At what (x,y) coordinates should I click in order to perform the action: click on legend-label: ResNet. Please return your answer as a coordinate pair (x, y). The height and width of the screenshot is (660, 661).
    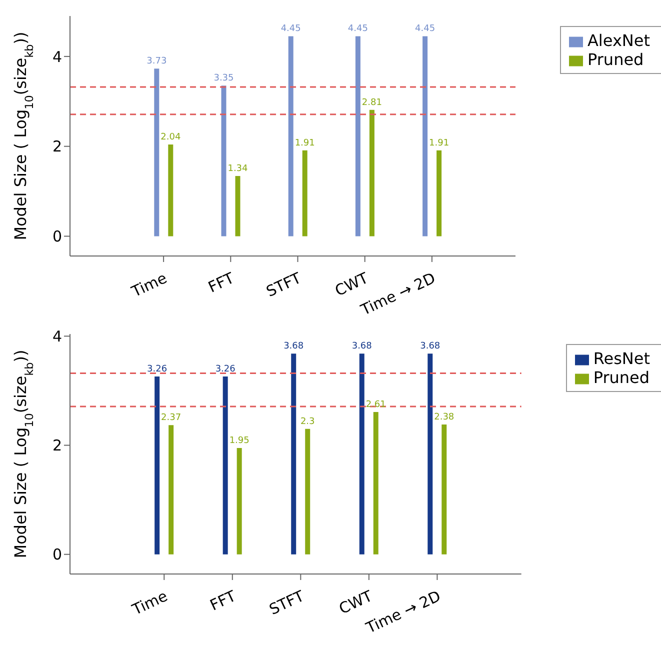
    Looking at the image, I should click on (621, 358).